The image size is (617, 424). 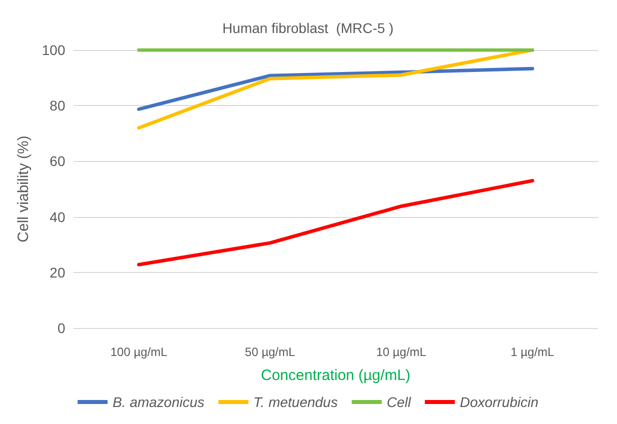 I want to click on y-tick-label: 40, so click(x=58, y=216).